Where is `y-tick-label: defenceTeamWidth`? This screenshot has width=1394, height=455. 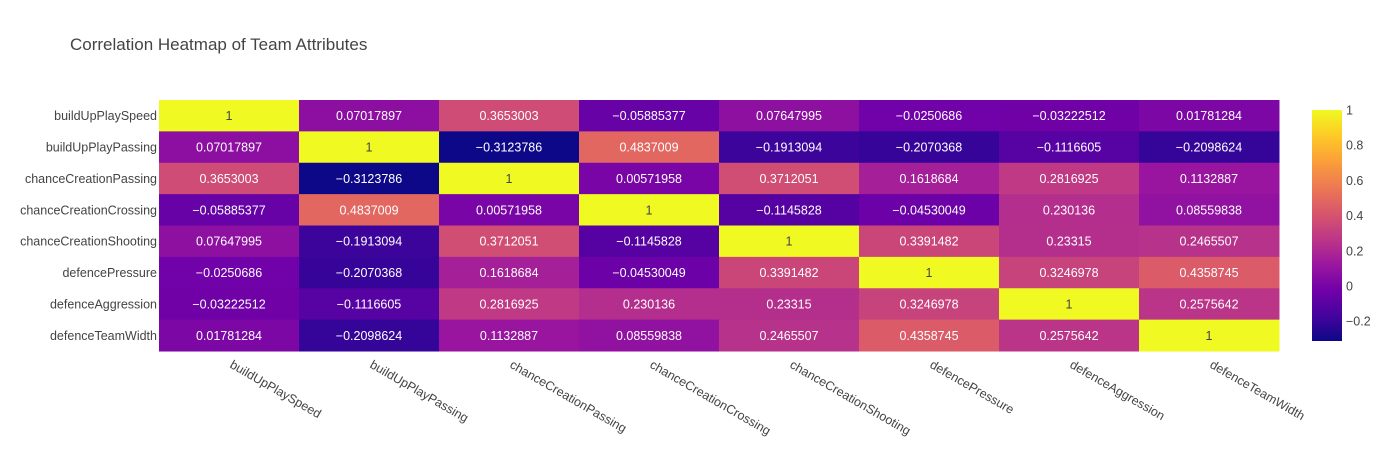 y-tick-label: defenceTeamWidth is located at coordinates (103, 336).